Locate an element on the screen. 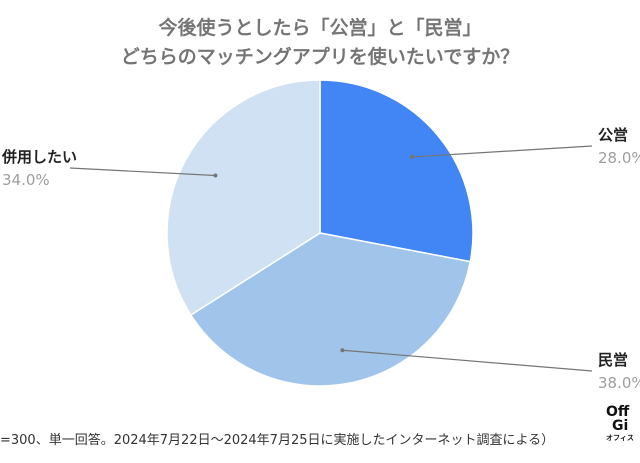 This screenshot has width=640, height=463. office-logo: Off Gi オフィス is located at coordinates (623, 430).